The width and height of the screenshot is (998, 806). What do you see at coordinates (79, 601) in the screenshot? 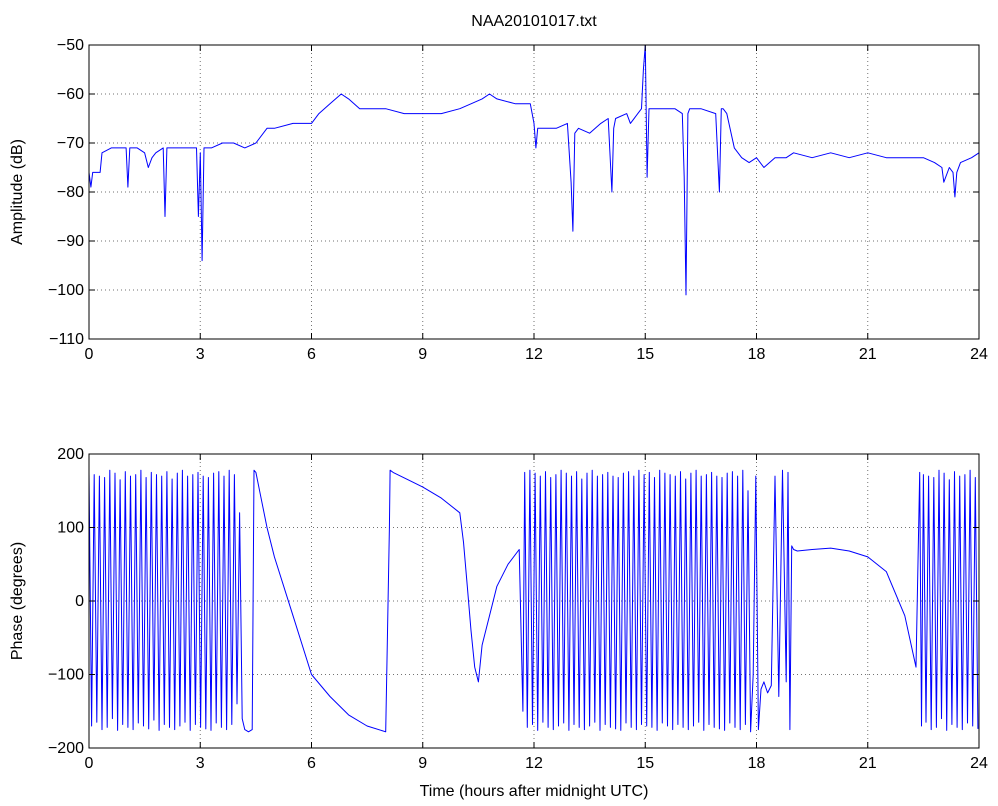
I see `y-tick-label: 0` at bounding box center [79, 601].